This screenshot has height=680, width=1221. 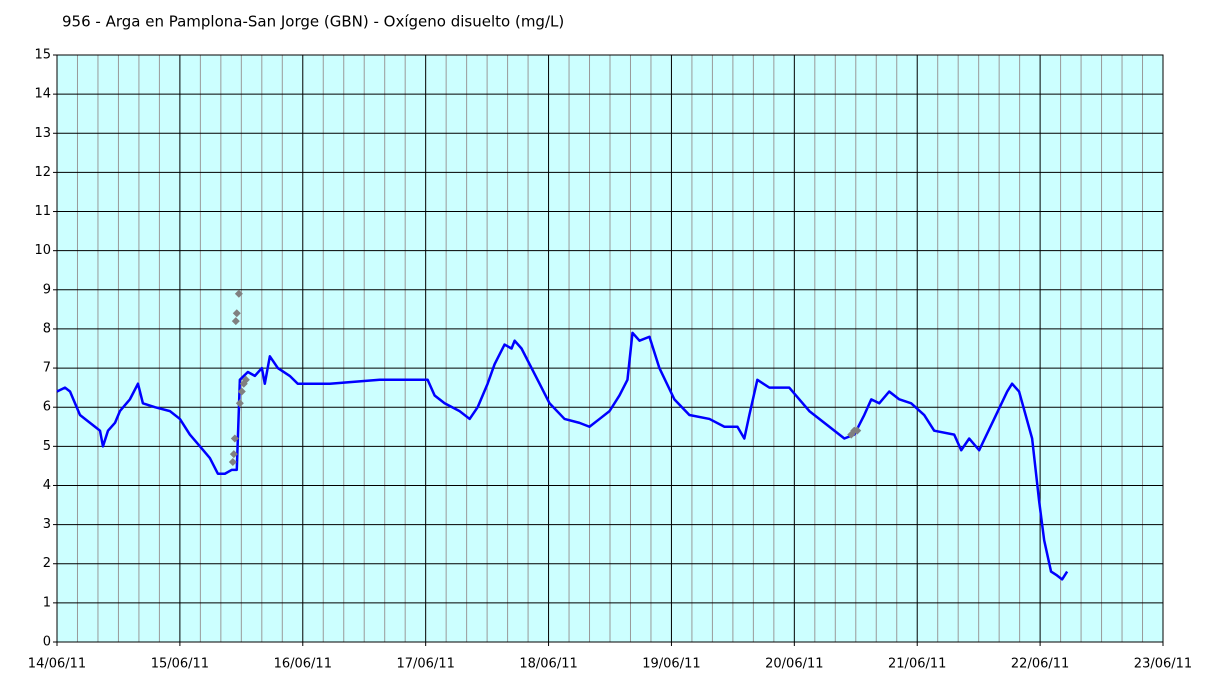 What do you see at coordinates (425, 664) in the screenshot?
I see `x-tick-label: 17/06/11` at bounding box center [425, 664].